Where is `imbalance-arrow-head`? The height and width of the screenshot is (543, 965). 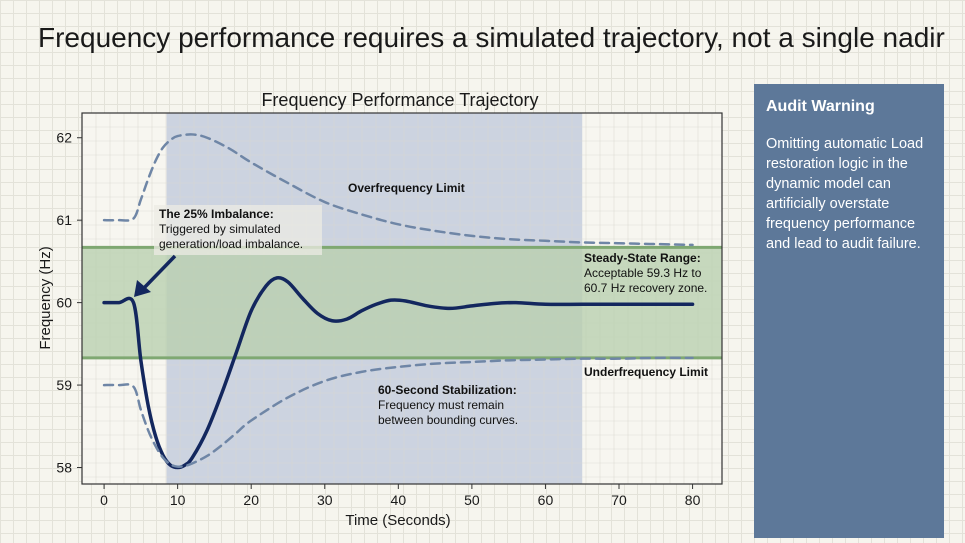
imbalance-arrow-head is located at coordinates (142, 288).